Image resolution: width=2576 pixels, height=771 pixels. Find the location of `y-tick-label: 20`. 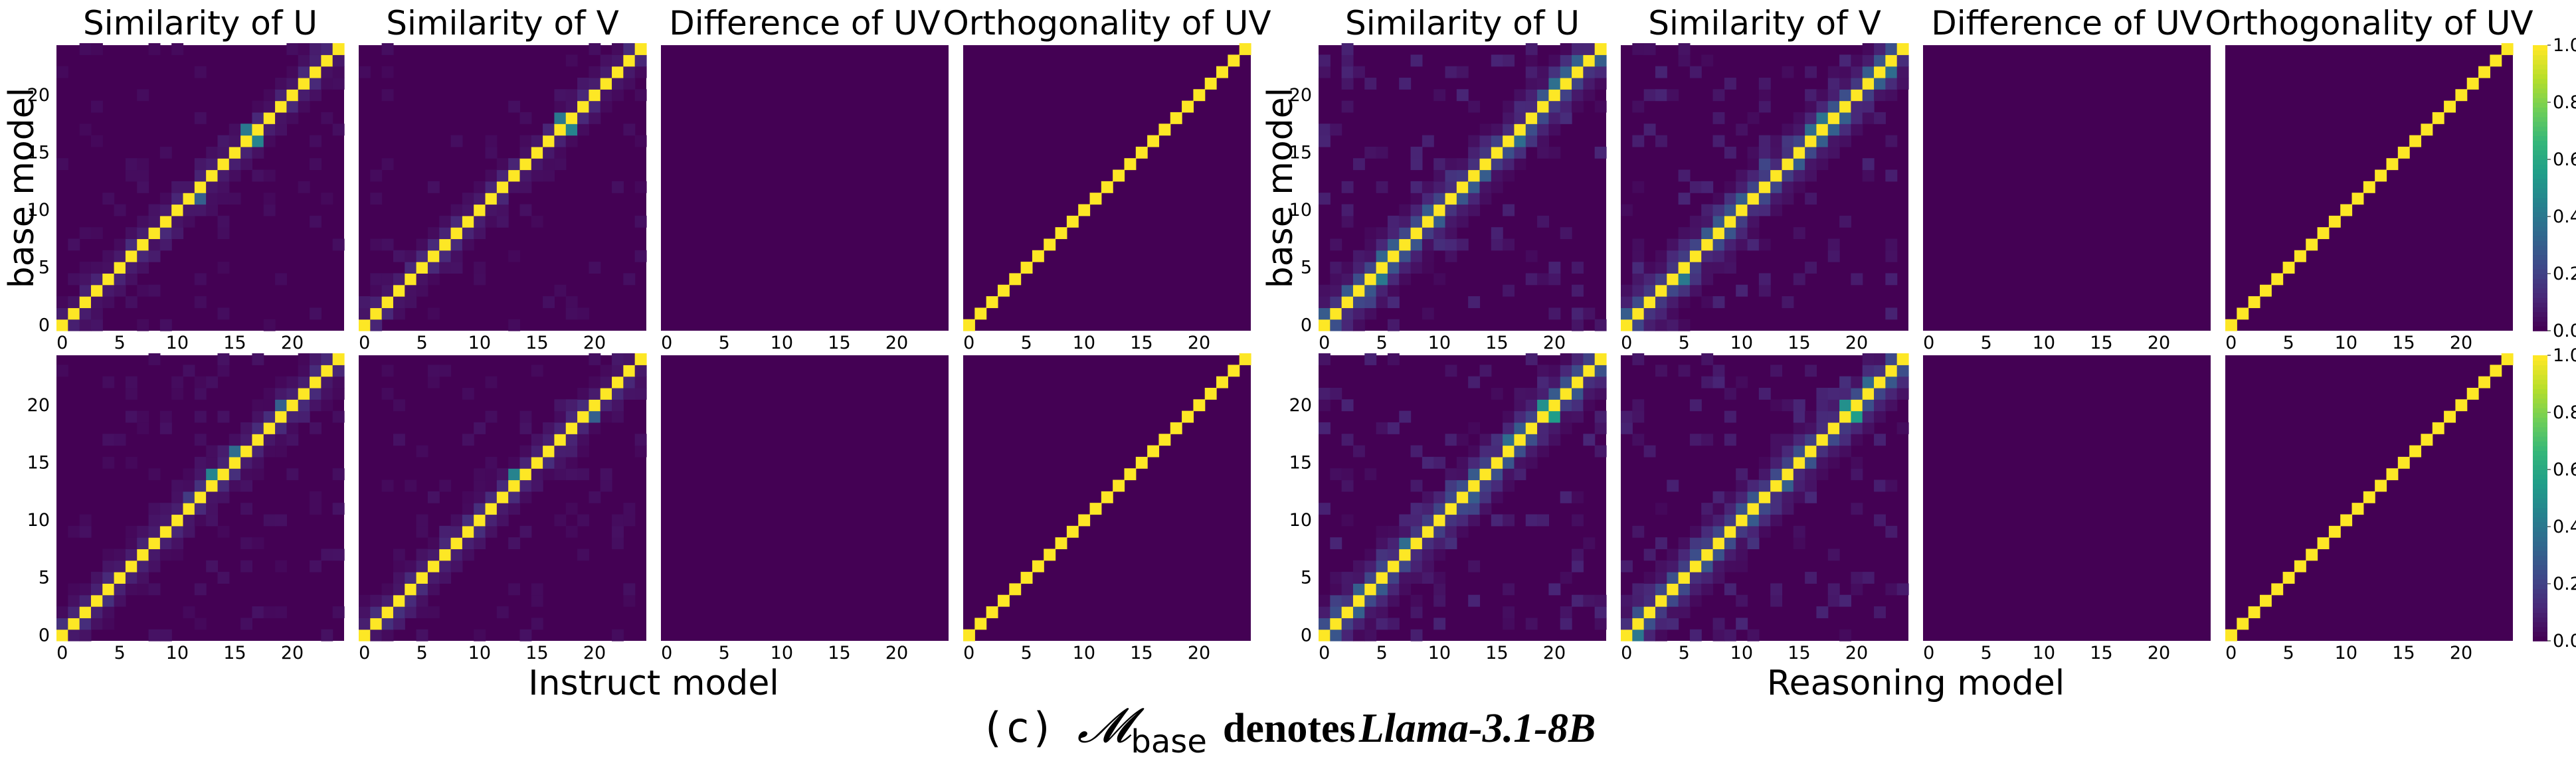

y-tick-label: 20 is located at coordinates (1300, 405).